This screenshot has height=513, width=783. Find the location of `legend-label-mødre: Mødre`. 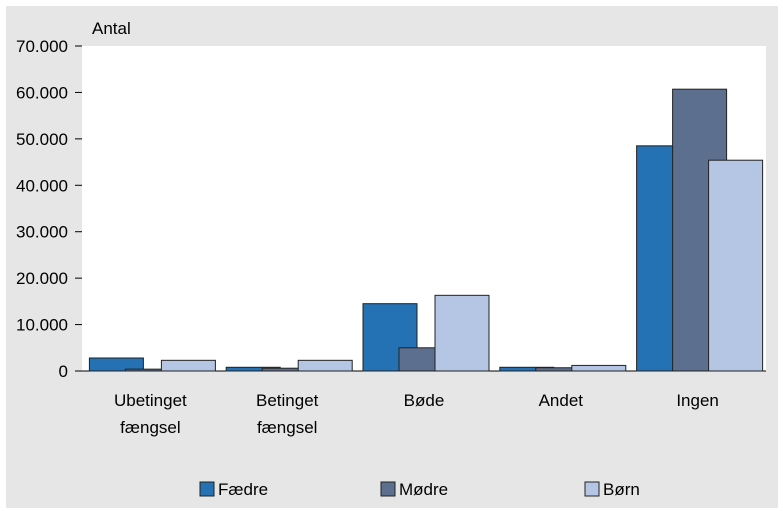

legend-label-mødre: Mødre is located at coordinates (423, 489).